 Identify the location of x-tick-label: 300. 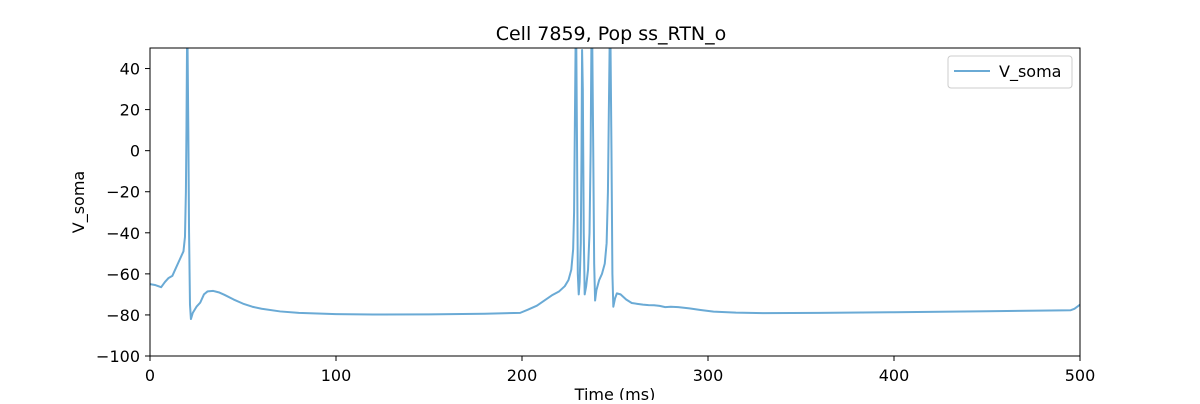
(708, 375).